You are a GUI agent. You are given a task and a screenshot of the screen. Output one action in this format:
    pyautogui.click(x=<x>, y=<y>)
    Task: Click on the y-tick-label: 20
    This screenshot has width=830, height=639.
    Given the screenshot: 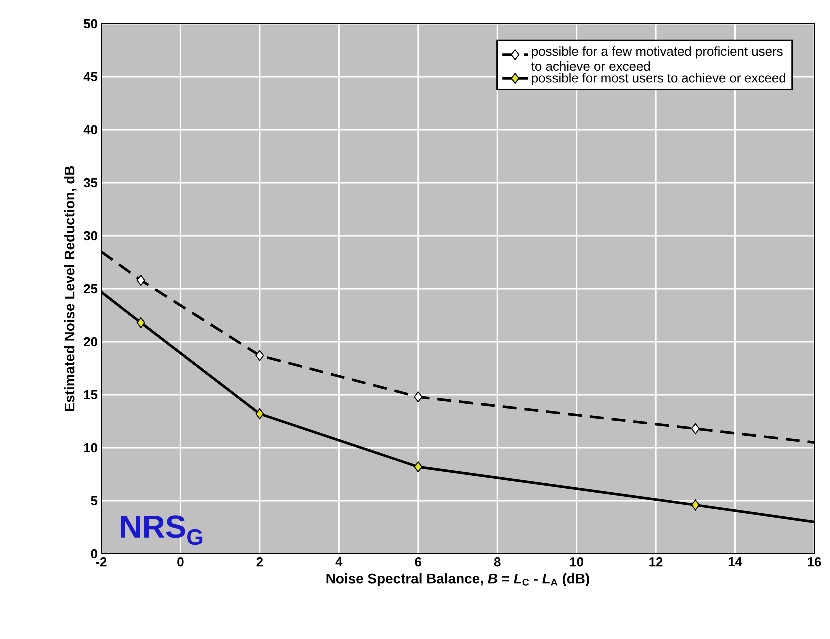 What is the action you would take?
    pyautogui.click(x=91, y=342)
    